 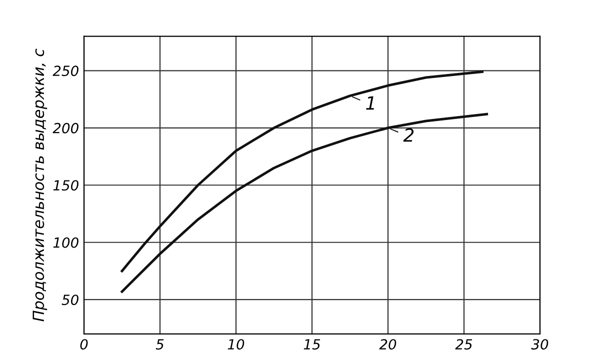 What do you see at coordinates (539, 344) in the screenshot?
I see `x-tick-label: 30` at bounding box center [539, 344].